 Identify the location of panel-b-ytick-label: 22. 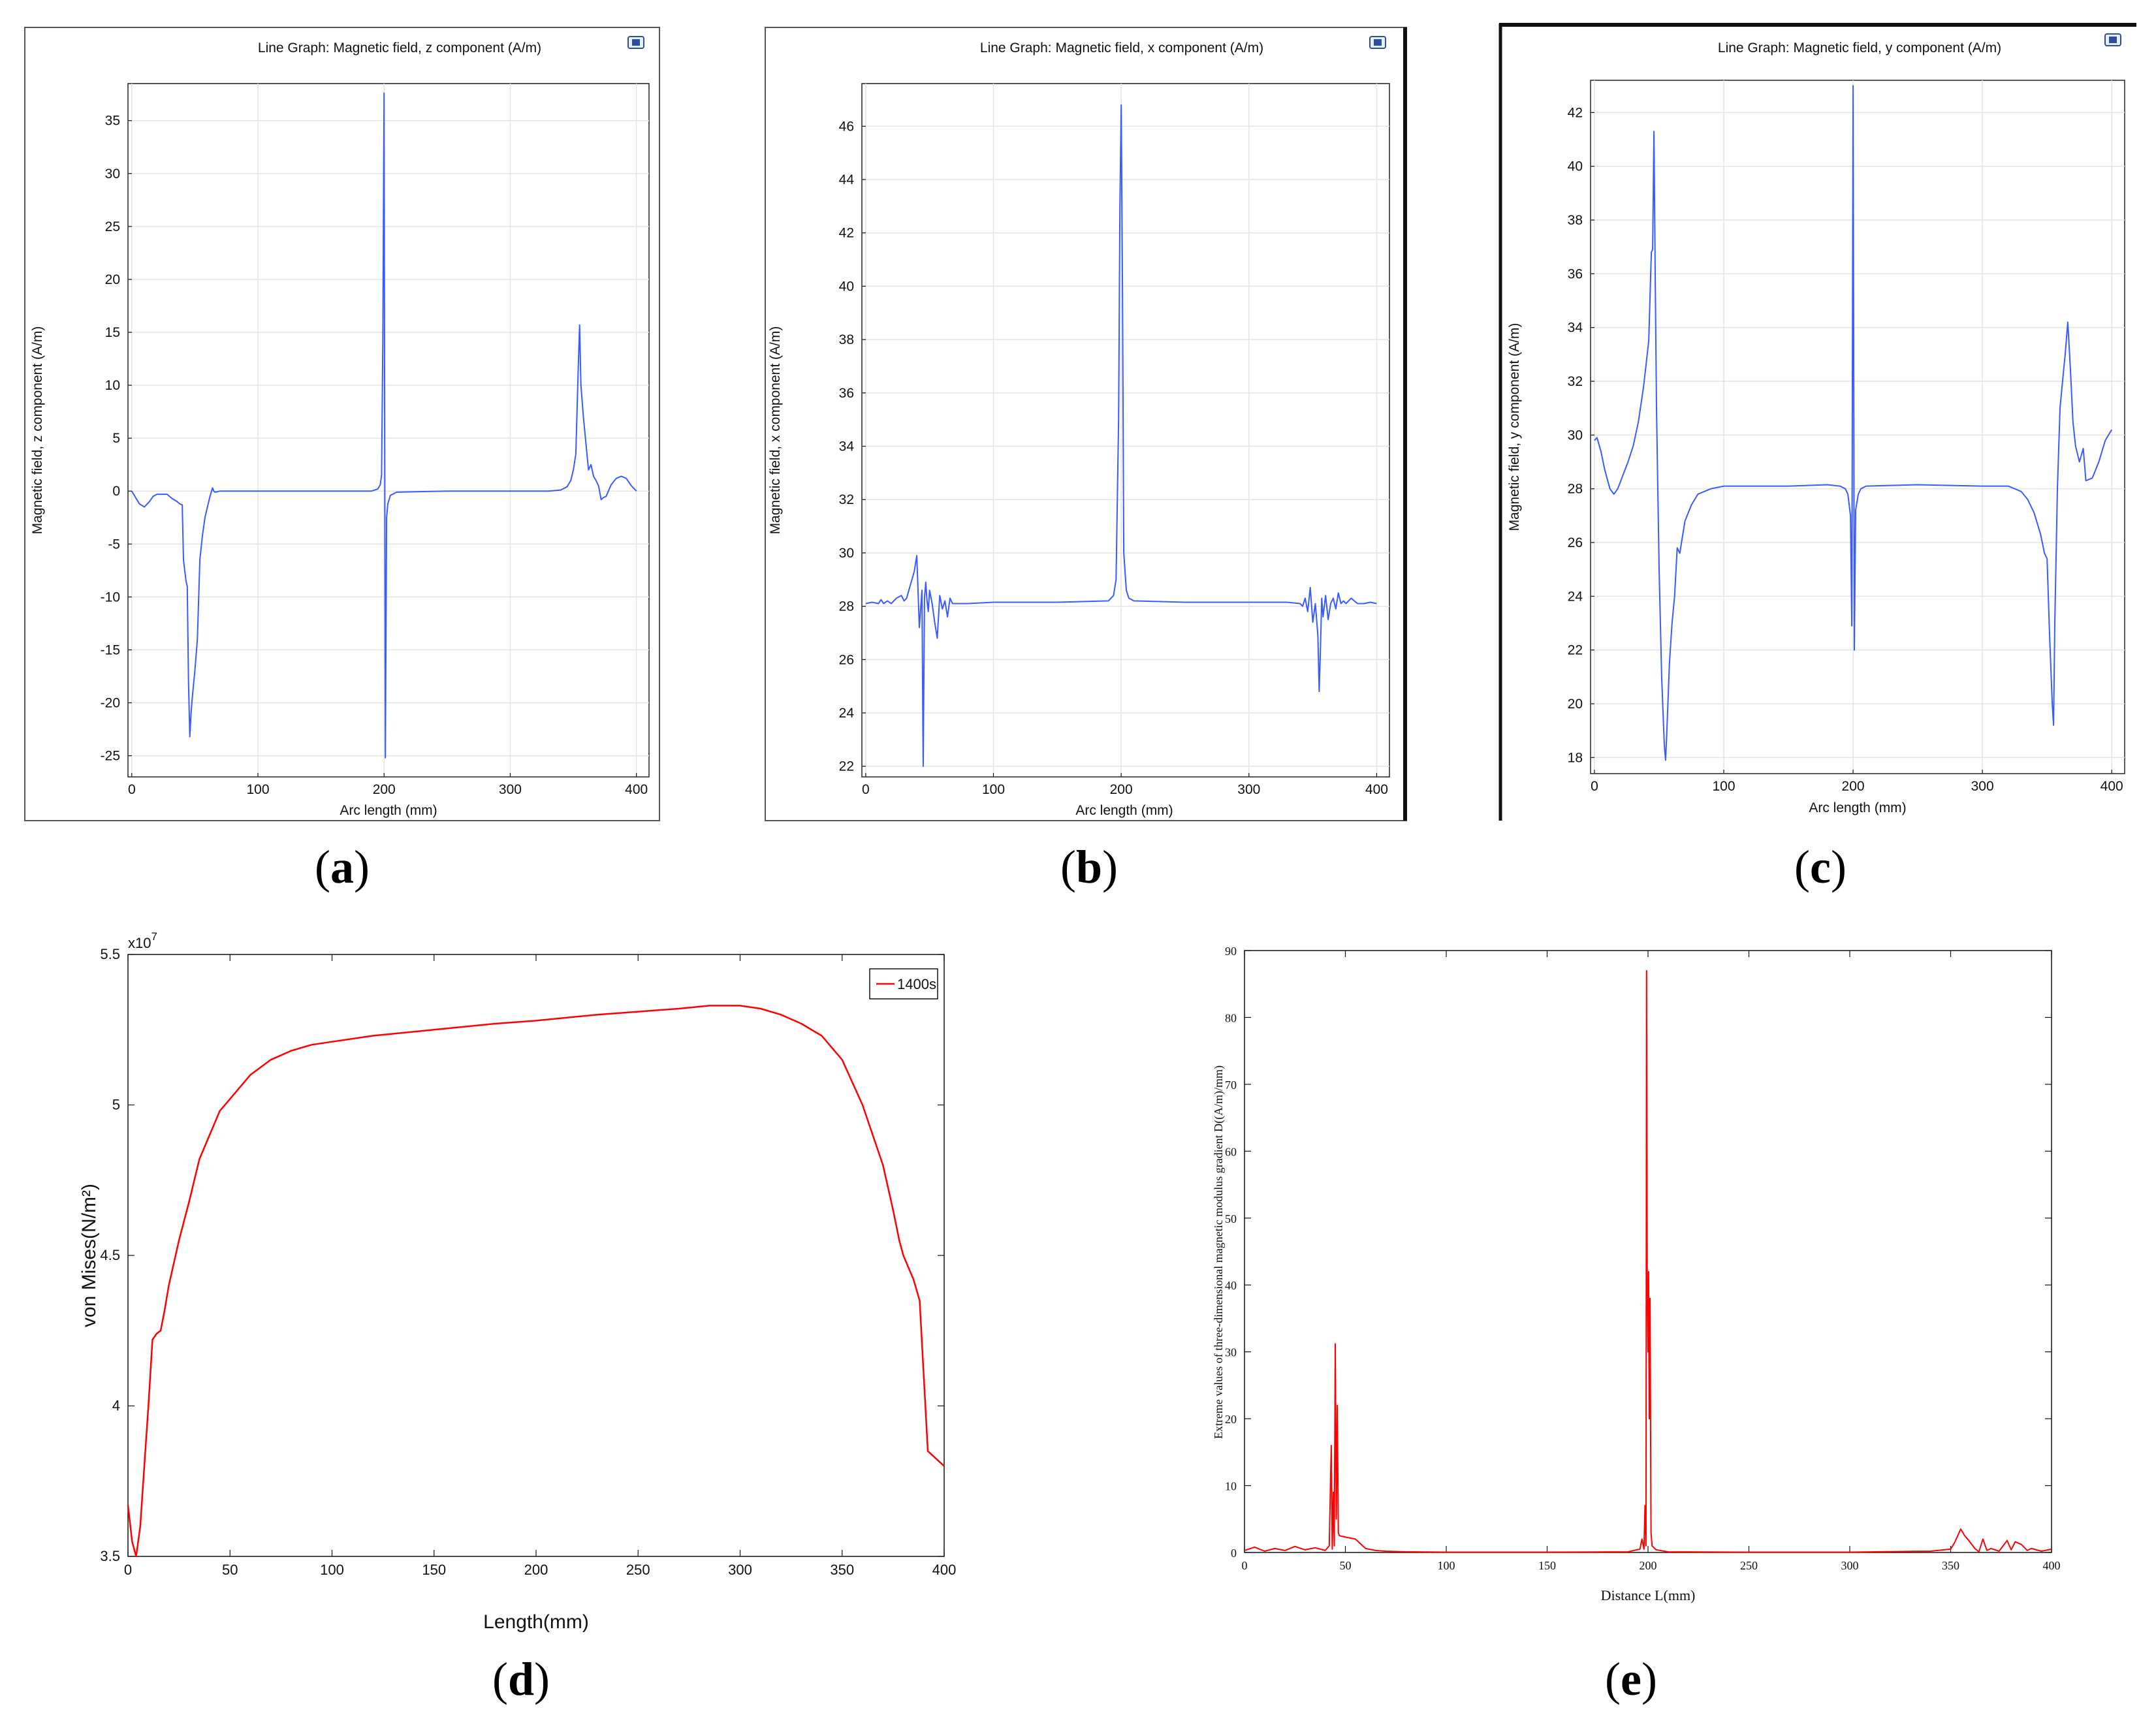
(847, 767).